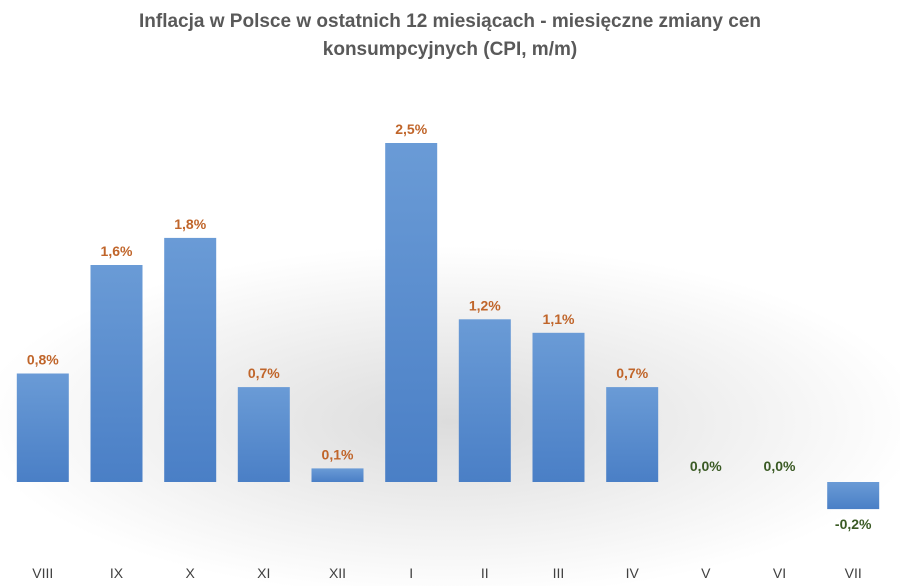  What do you see at coordinates (853, 573) in the screenshot?
I see `x-tick-label-VII: VII` at bounding box center [853, 573].